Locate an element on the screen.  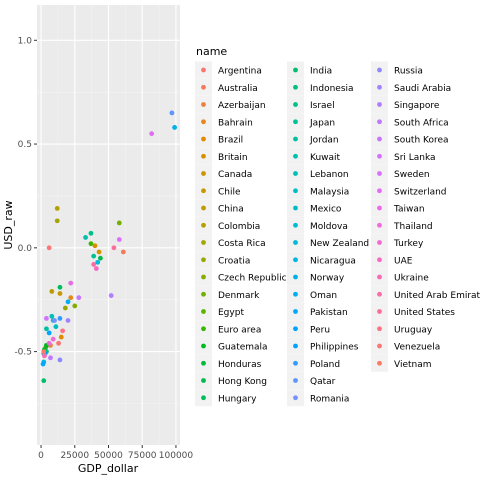
y-tick-label: 0.5 is located at coordinates (25, 145).